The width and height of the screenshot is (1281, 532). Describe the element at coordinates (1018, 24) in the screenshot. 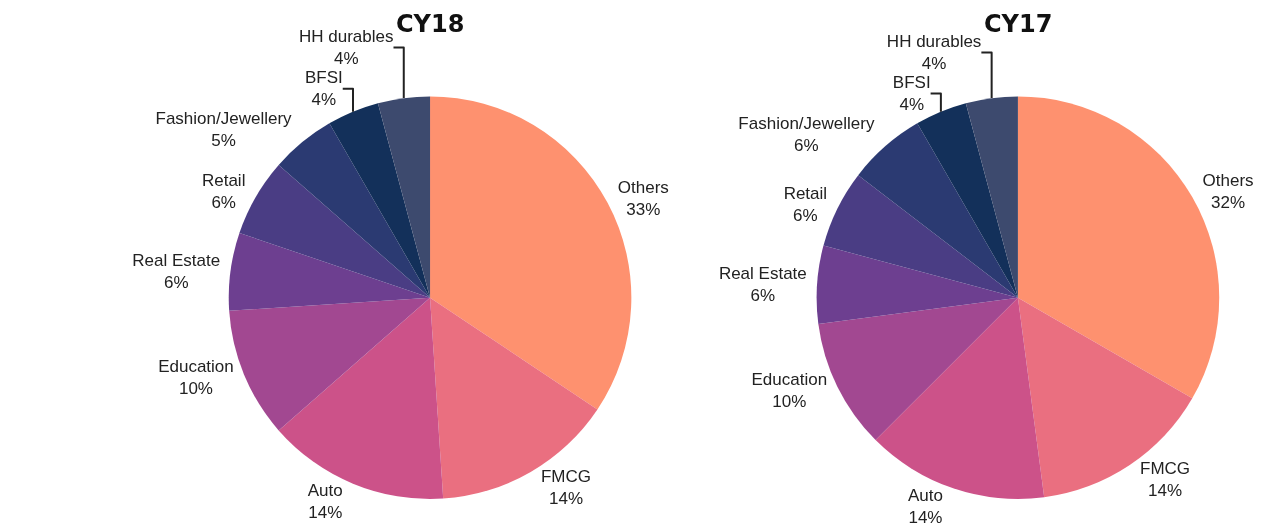

I see `chart-title: CY17` at that location.